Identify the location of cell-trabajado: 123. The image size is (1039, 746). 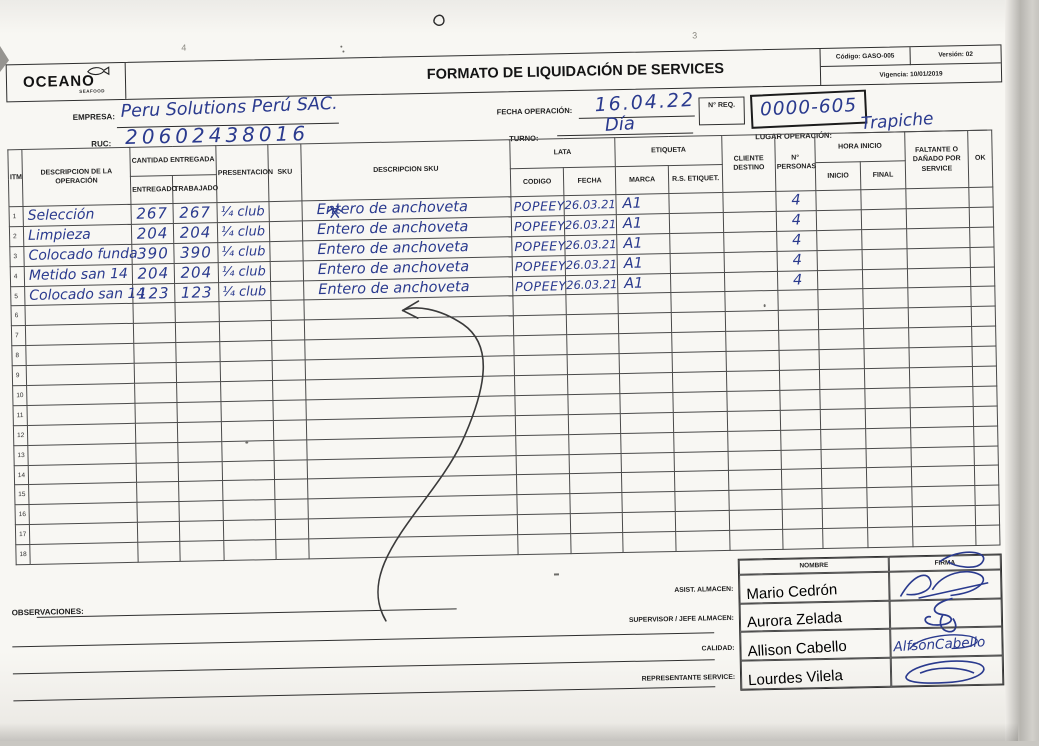
(196, 292).